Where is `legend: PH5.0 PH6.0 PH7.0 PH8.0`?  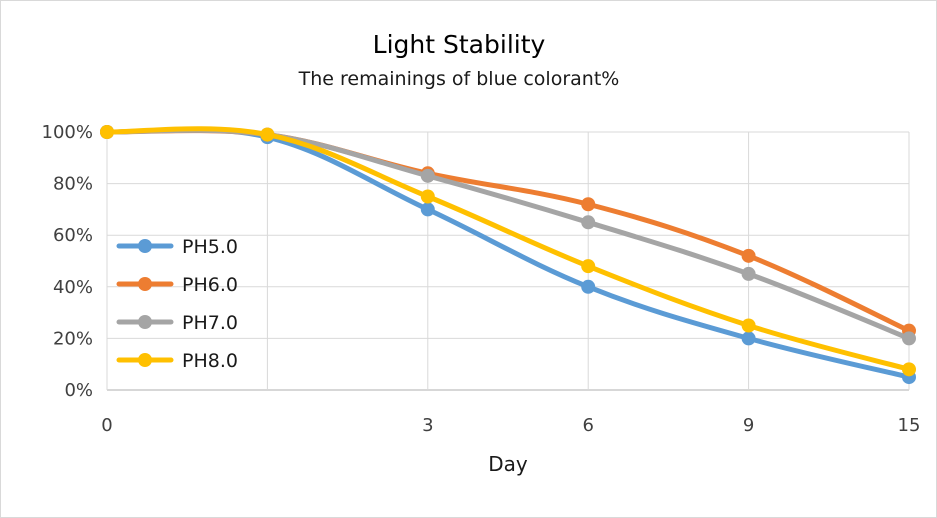
legend: PH5.0 PH6.0 PH7.0 PH8.0 is located at coordinates (177, 304).